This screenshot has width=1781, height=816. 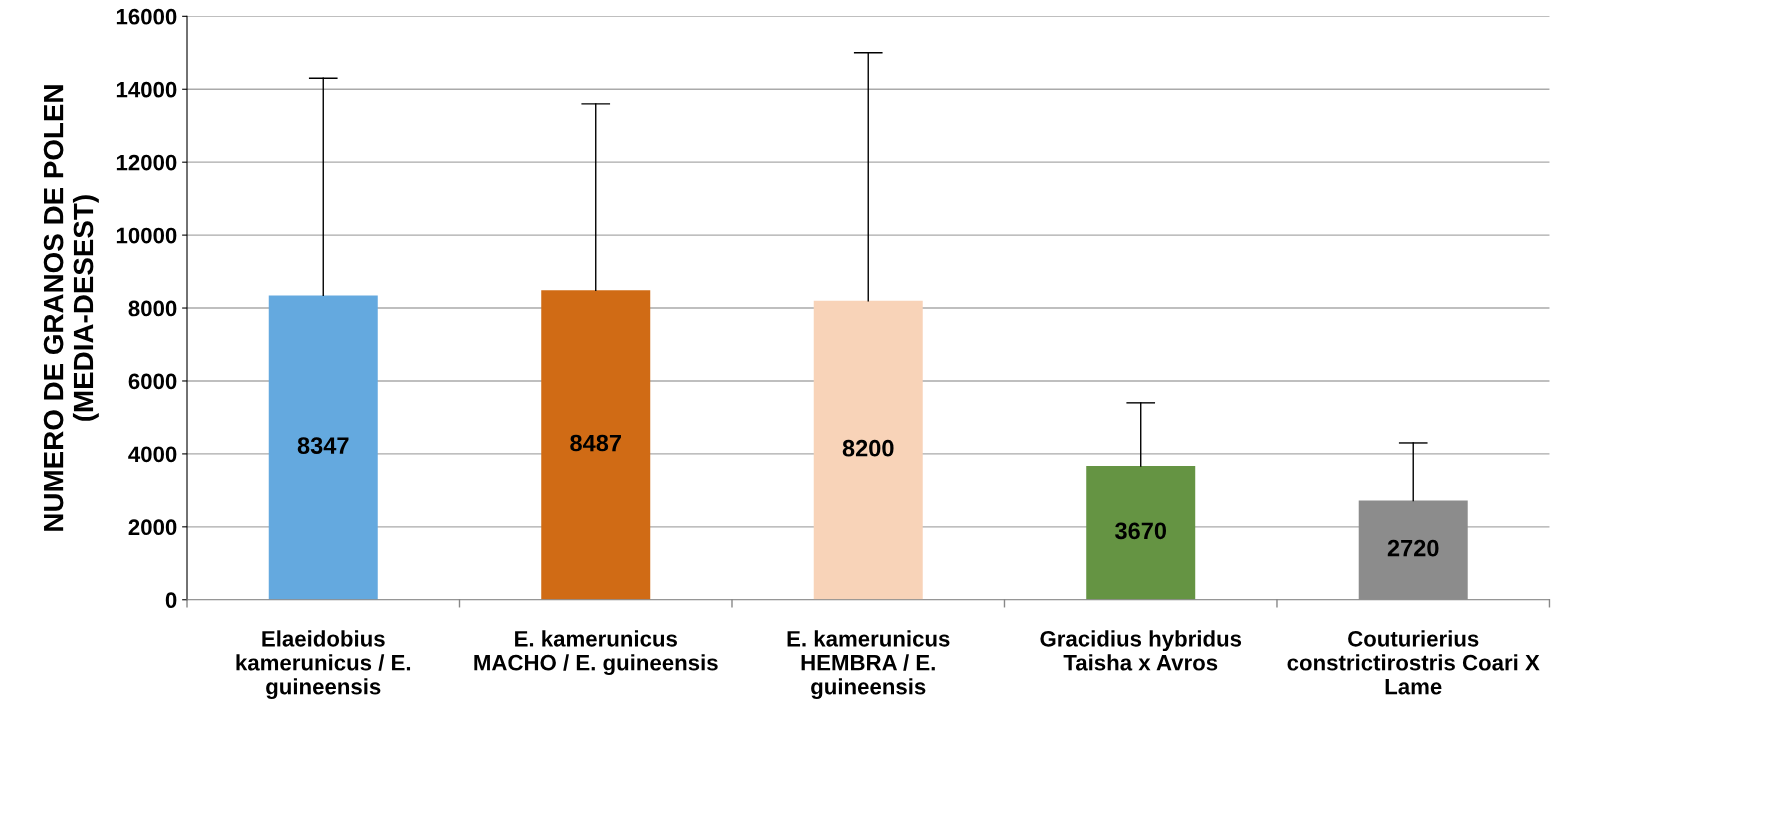 I want to click on y-tick-label: 8000, so click(x=152, y=308).